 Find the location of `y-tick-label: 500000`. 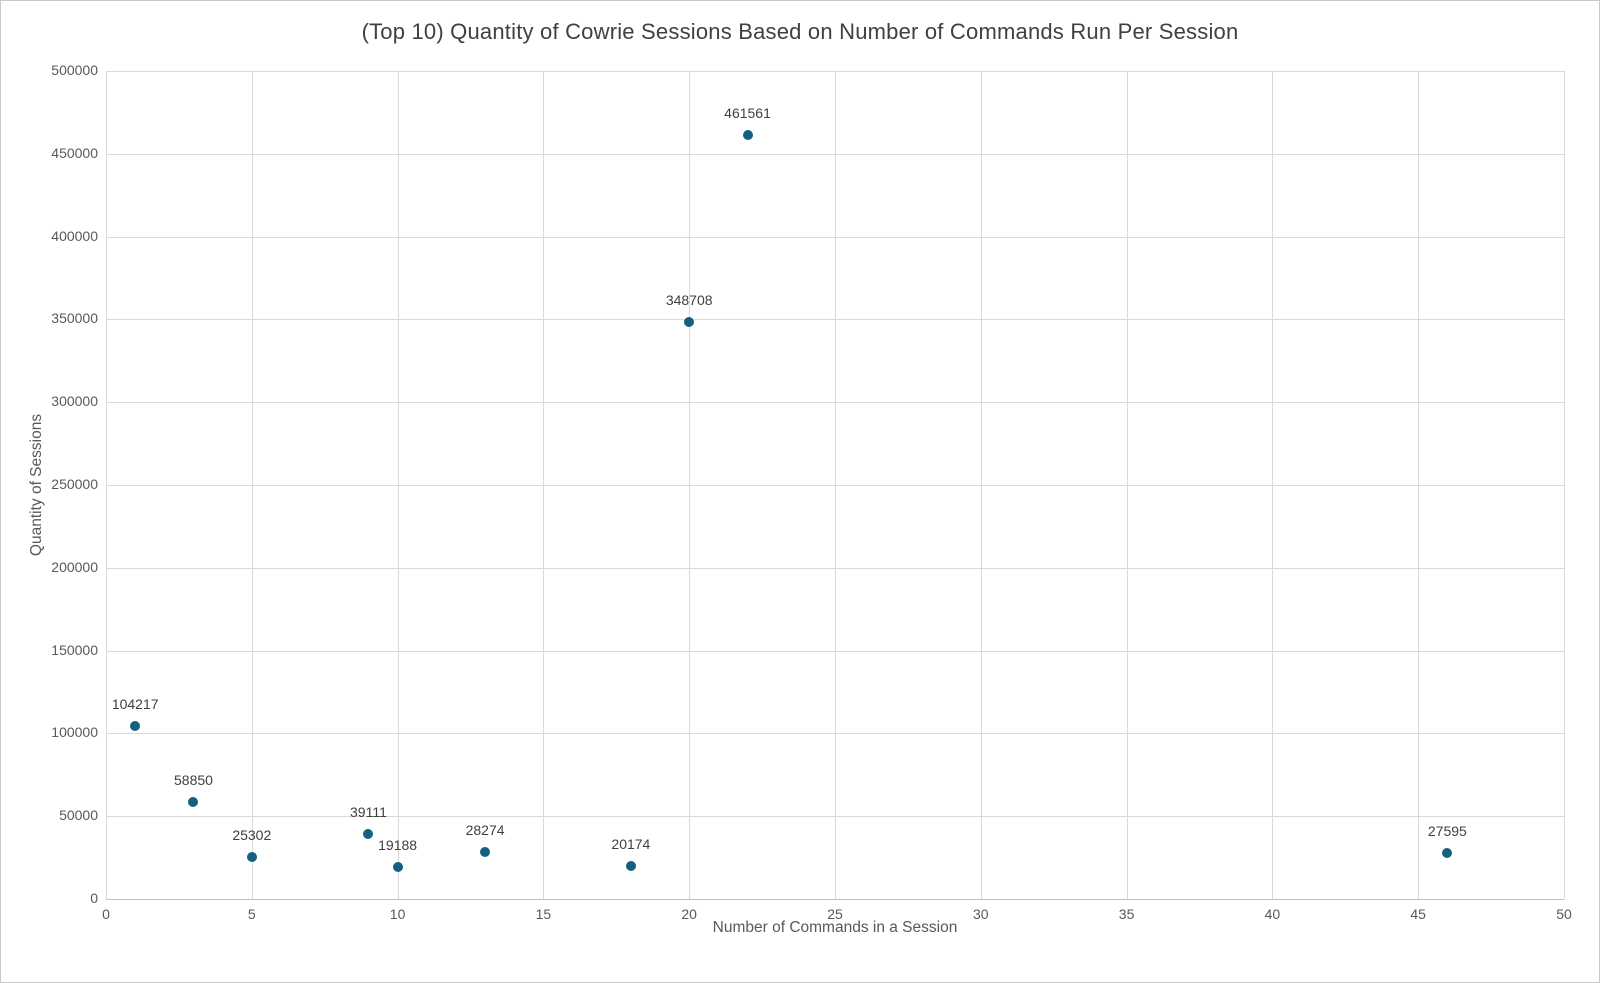

y-tick-label: 500000 is located at coordinates (74, 70).